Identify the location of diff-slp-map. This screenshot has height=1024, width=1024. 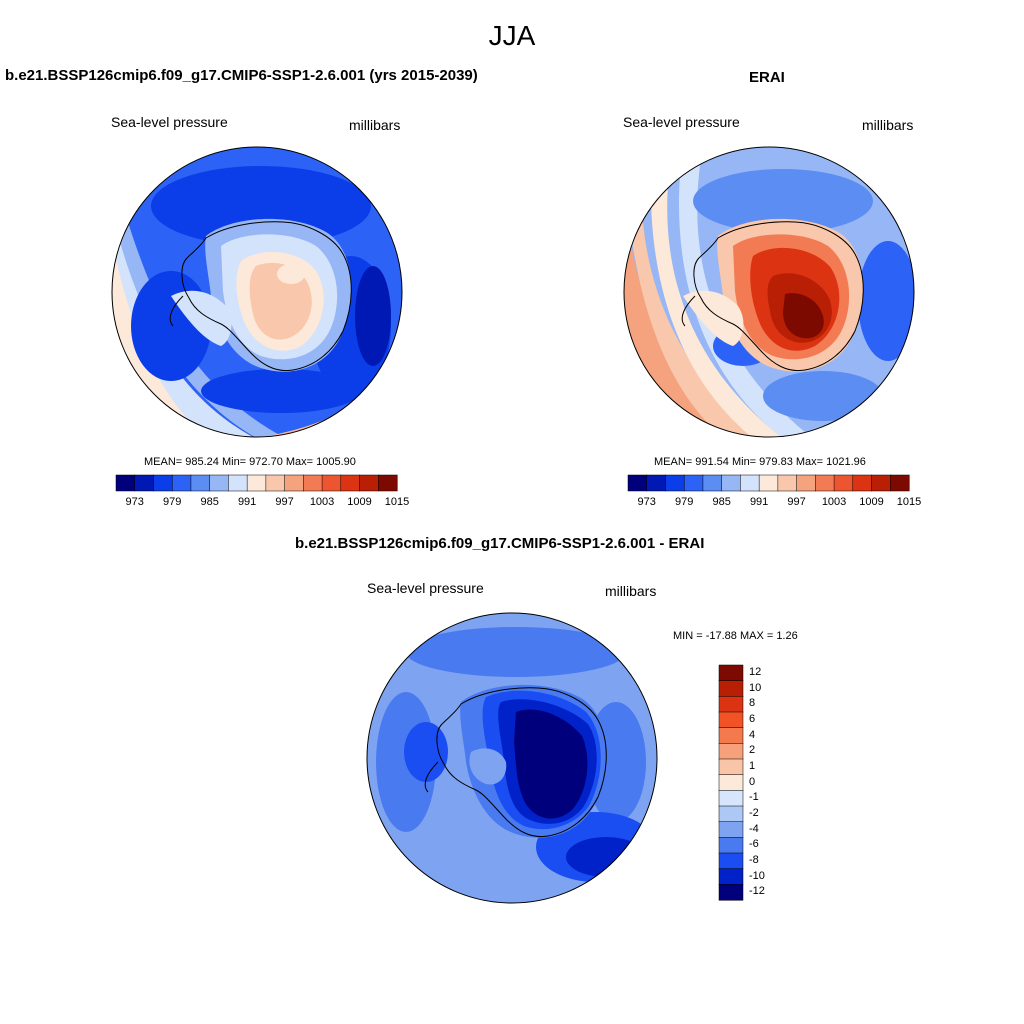
(512, 758).